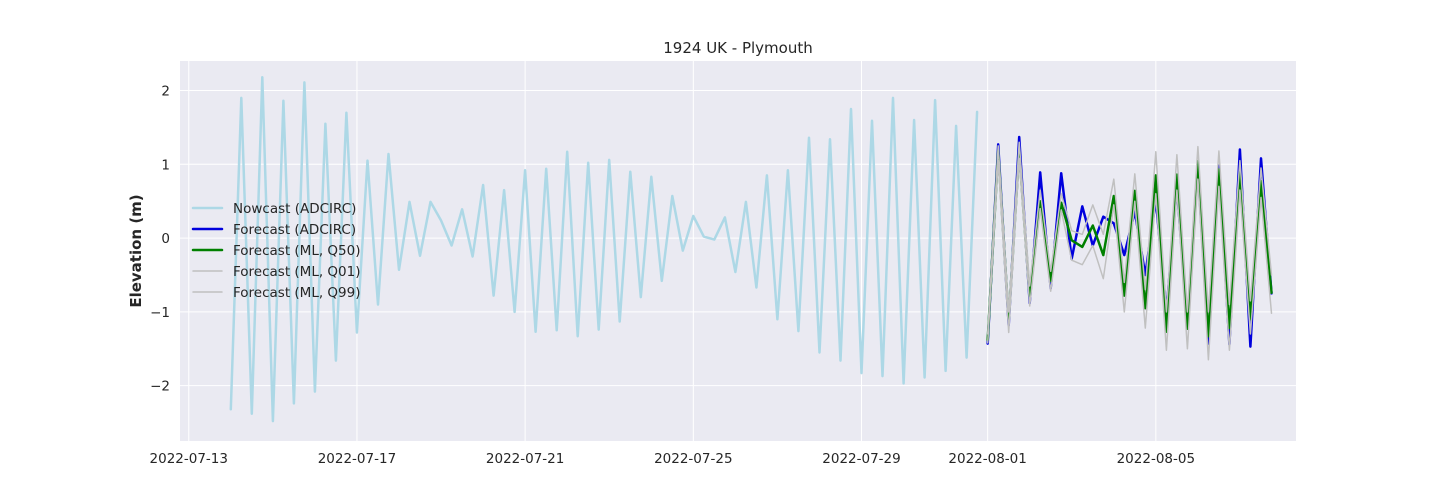 This screenshot has height=504, width=1440. What do you see at coordinates (189, 459) in the screenshot?
I see `x-tick-label: 2022-07-13` at bounding box center [189, 459].